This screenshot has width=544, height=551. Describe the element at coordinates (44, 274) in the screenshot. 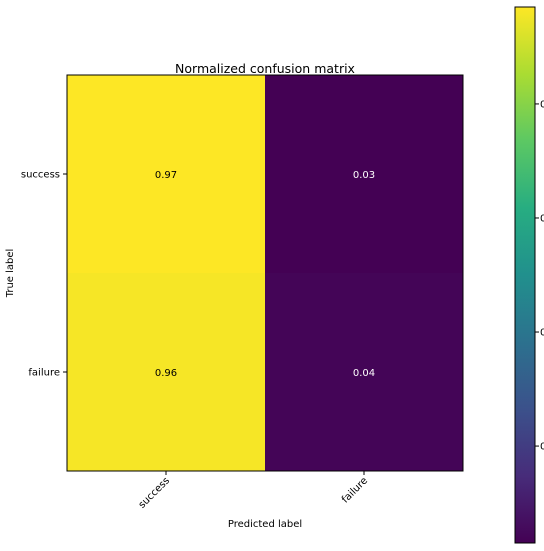

I see `y-axis: success failure` at that location.